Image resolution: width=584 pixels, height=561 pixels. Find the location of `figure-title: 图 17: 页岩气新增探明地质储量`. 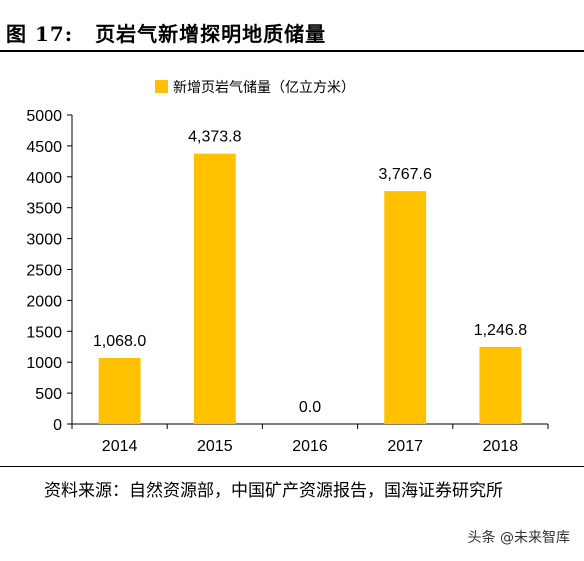

figure-title: 图 17: 页岩气新增探明地质储量 is located at coordinates (166, 32).